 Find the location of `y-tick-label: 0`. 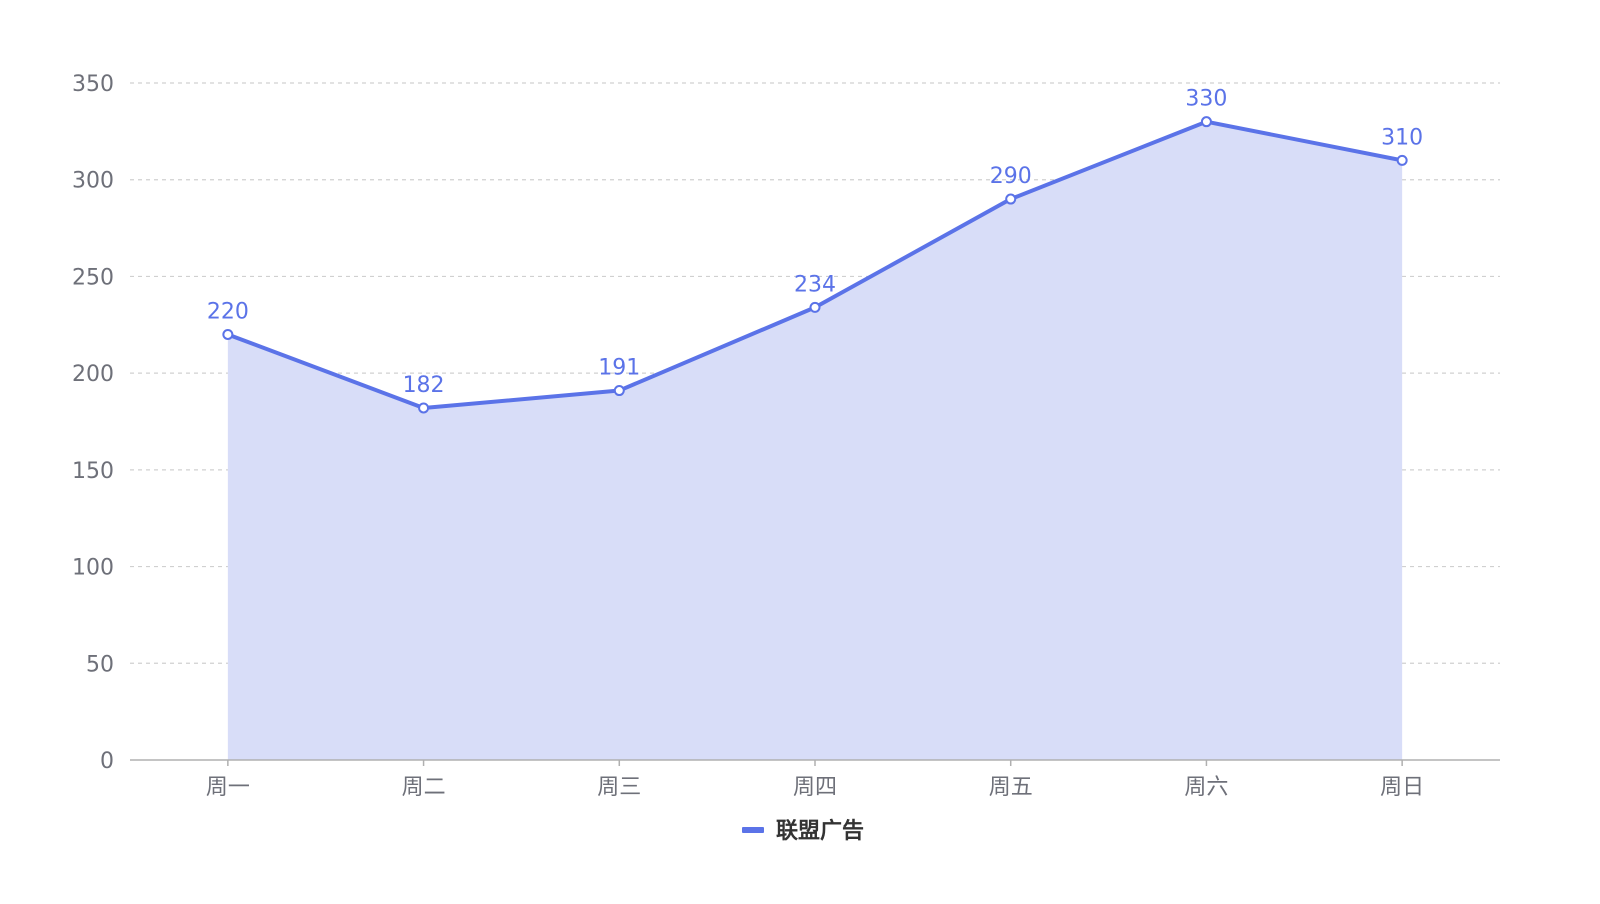

y-tick-label: 0 is located at coordinates (107, 761).